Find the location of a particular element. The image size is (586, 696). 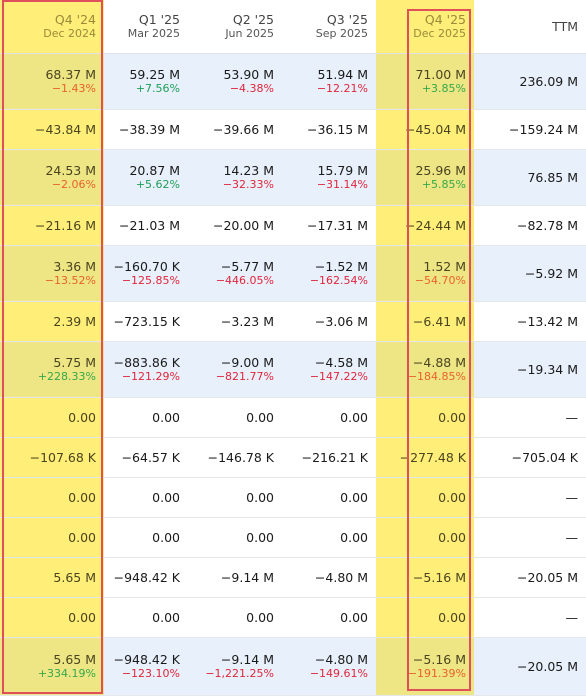

cell-value: −277.48 K is located at coordinates (432, 457).